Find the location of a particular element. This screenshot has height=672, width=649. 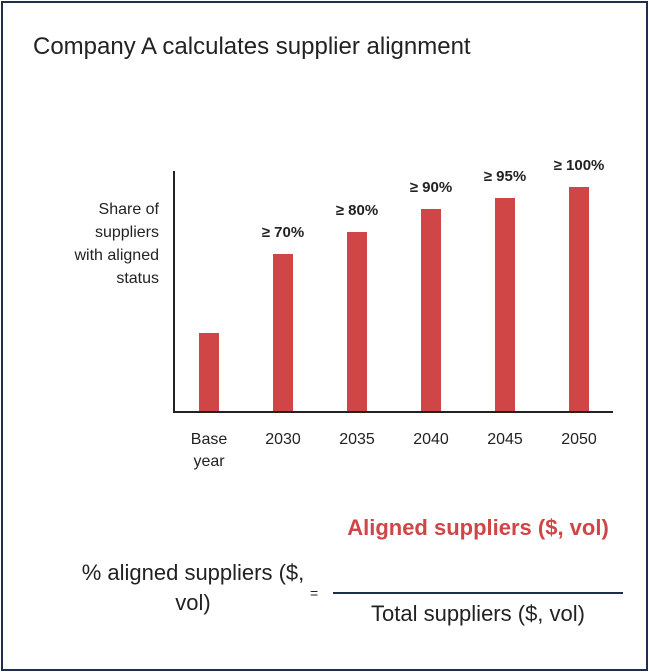

x-tick-label: 2050 is located at coordinates (579, 439).